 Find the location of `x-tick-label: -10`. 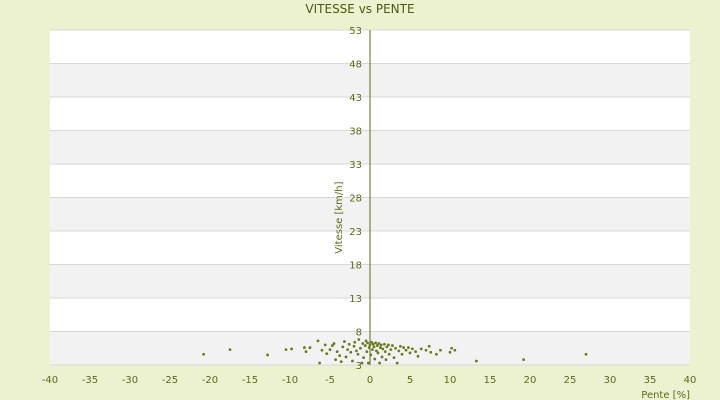

x-tick-label: -10 is located at coordinates (290, 380).